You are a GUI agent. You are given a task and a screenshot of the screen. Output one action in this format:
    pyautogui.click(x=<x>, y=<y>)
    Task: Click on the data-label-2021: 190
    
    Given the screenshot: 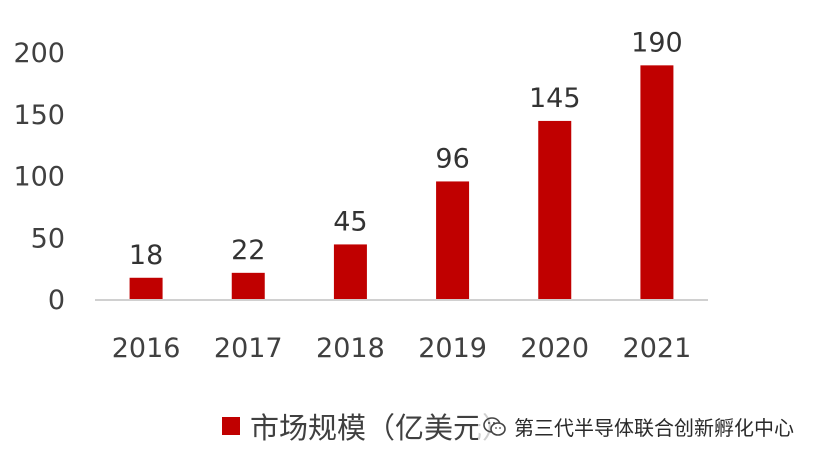 What is the action you would take?
    pyautogui.click(x=657, y=42)
    